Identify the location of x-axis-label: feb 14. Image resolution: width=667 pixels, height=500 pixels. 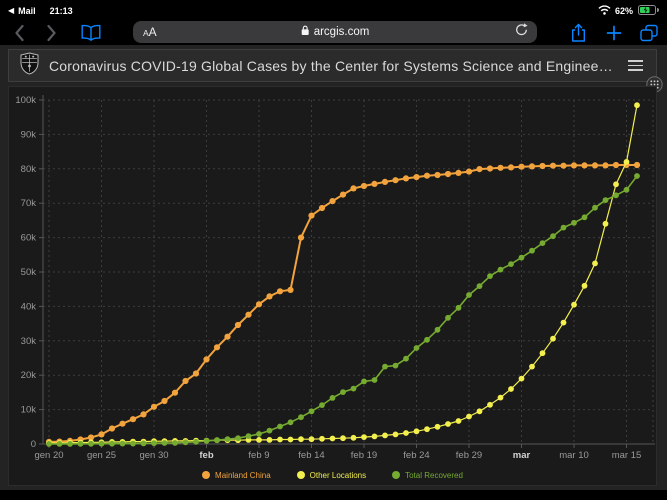
(311, 455).